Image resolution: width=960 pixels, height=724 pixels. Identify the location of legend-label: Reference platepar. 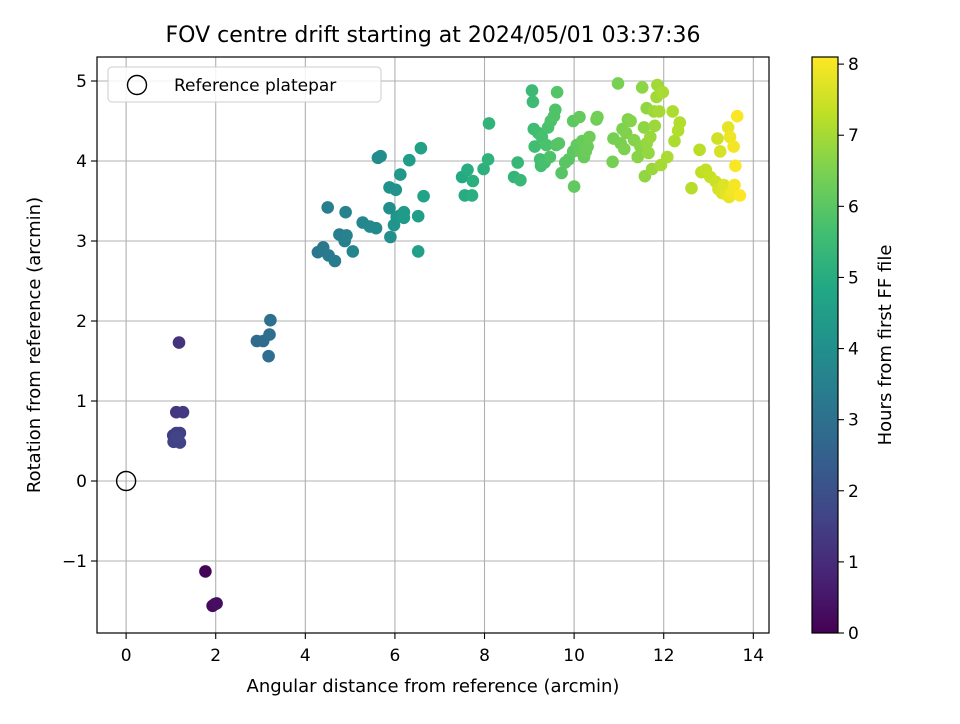
(255, 86).